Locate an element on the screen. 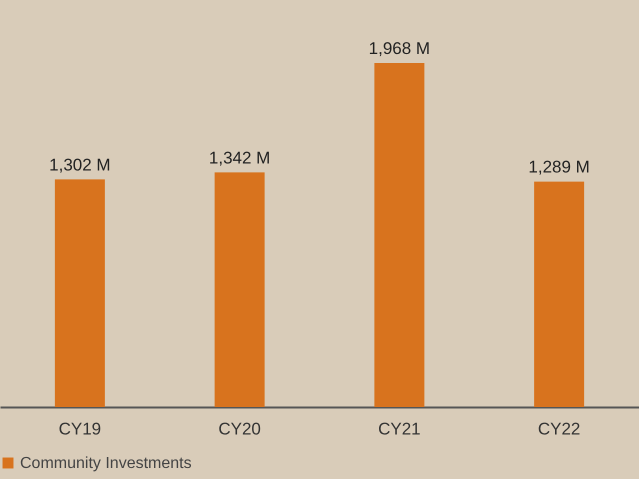  x-tick-label: CY20 is located at coordinates (239, 429).